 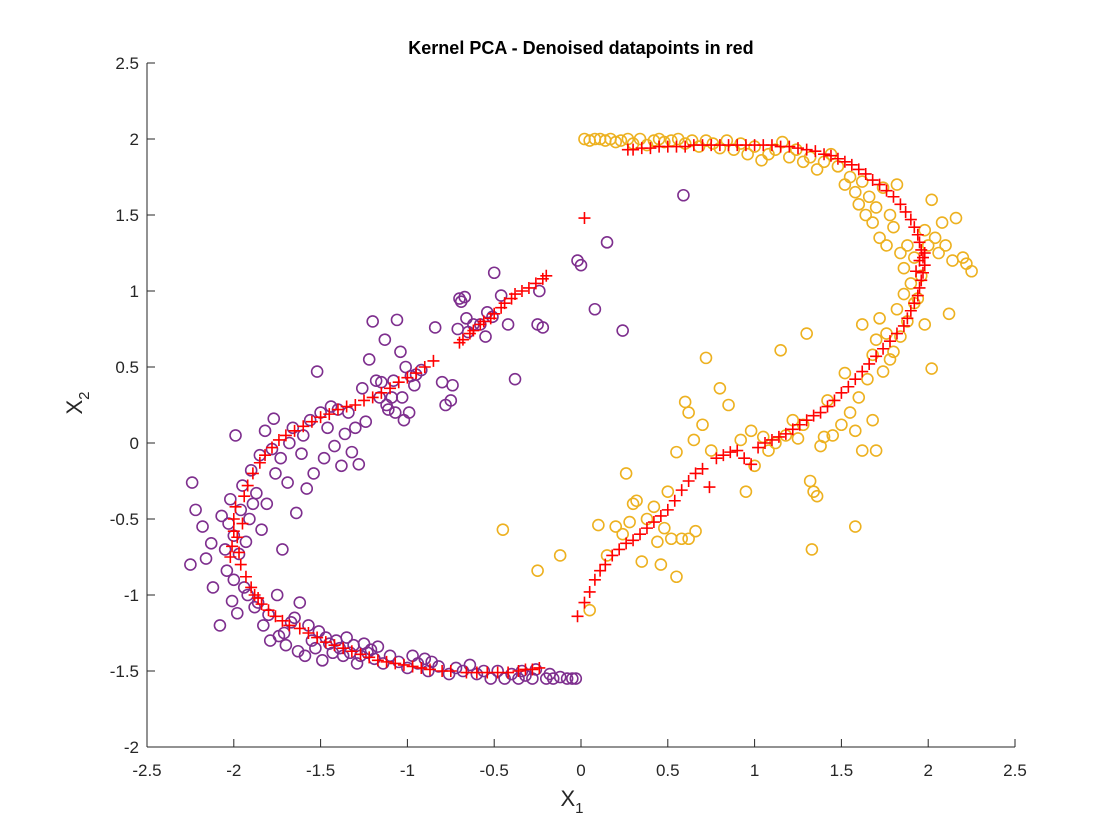 I want to click on x-axis-label: X1, so click(x=571, y=801).